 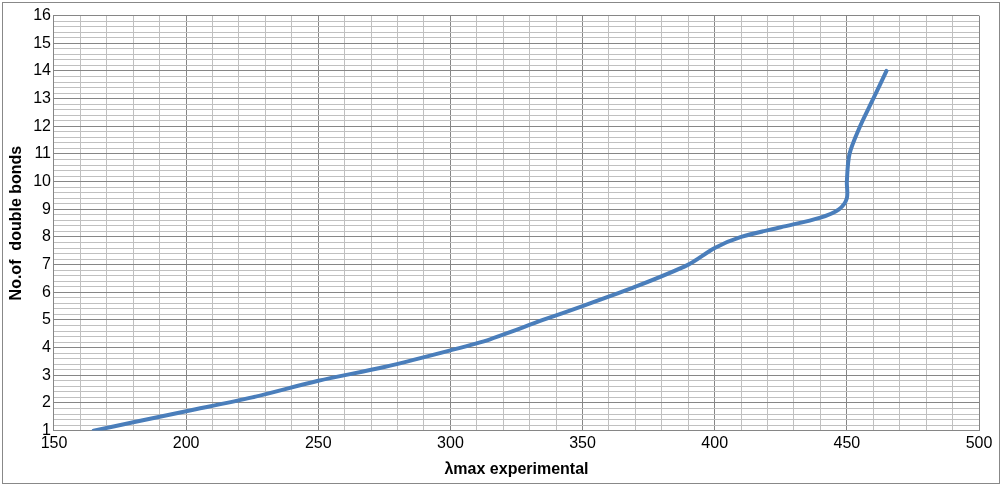 I want to click on x-tick-label: 500, so click(x=979, y=442).